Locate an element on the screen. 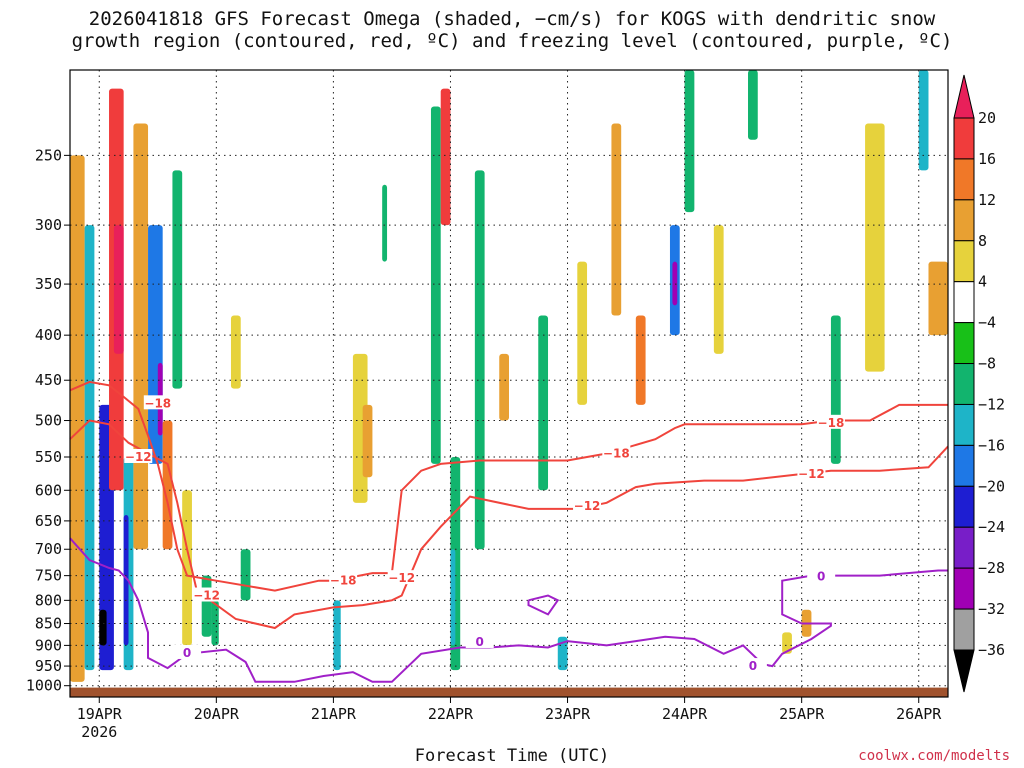  contour-label-0-2: −18 is located at coordinates (343, 581).